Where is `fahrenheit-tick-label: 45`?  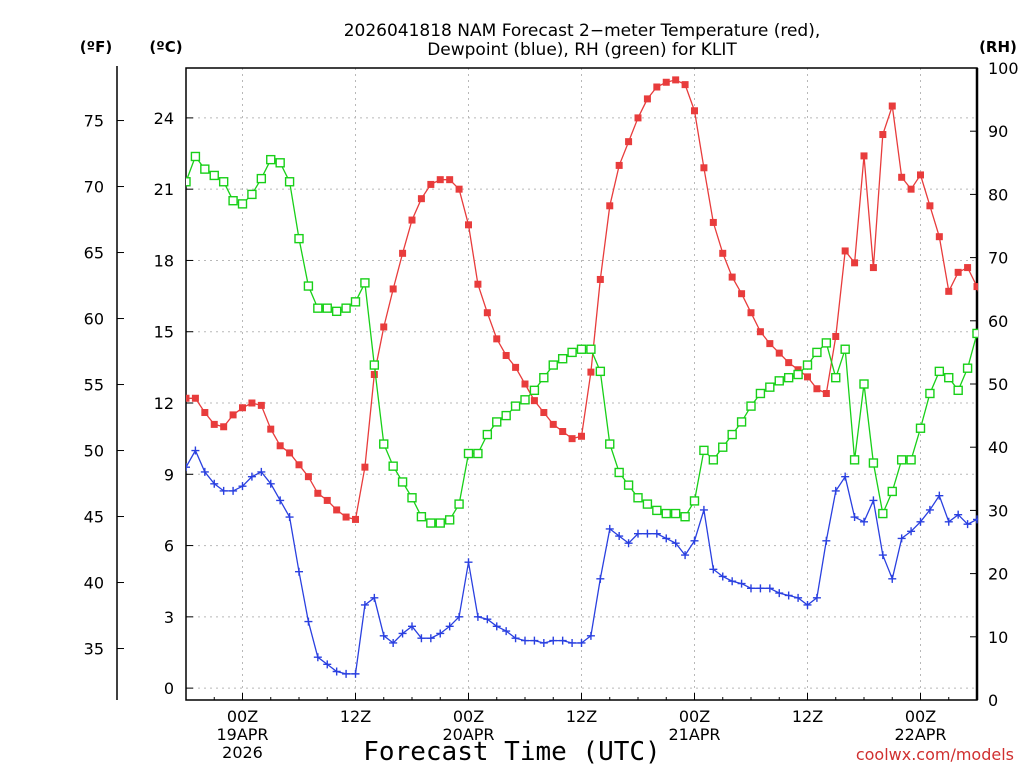 fahrenheit-tick-label: 45 is located at coordinates (94, 517).